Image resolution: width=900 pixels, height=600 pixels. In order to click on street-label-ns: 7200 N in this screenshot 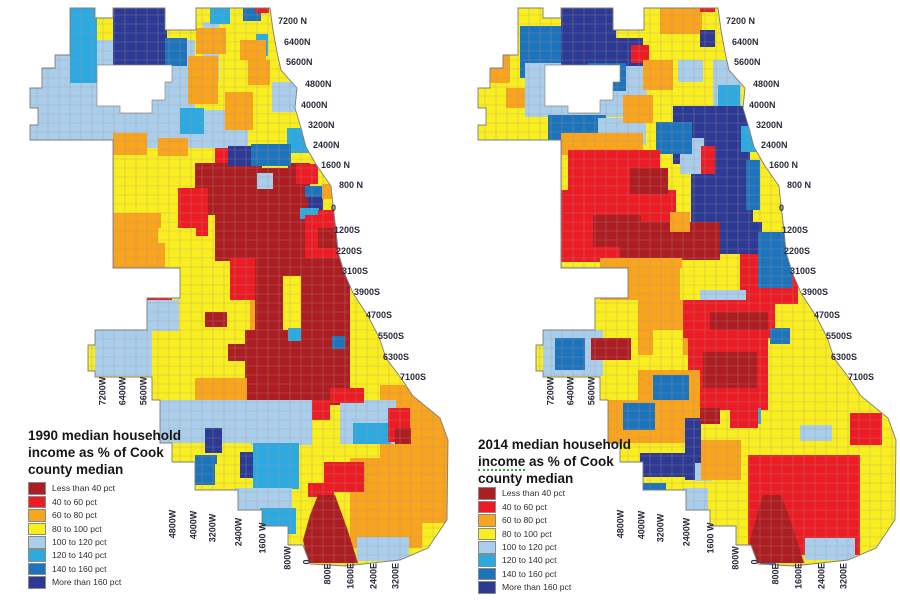, I will do `click(293, 21)`.